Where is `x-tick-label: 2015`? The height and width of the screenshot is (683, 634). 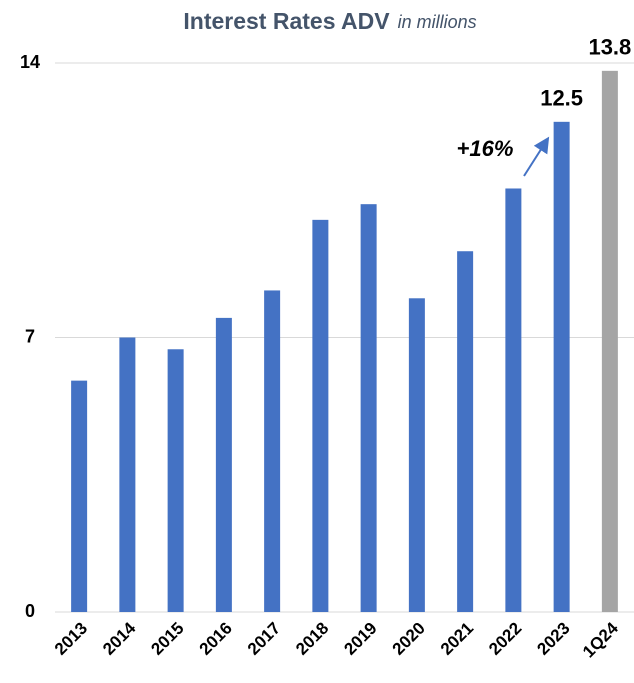
x-tick-label: 2015 is located at coordinates (167, 639).